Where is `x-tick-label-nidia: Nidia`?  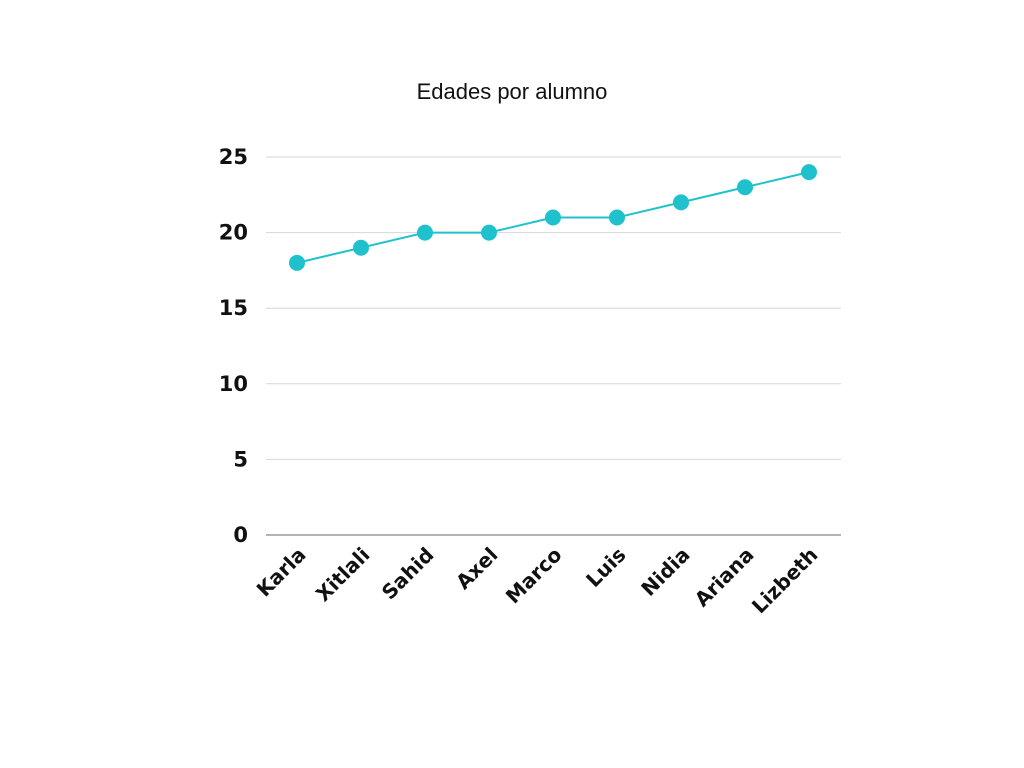
x-tick-label-nidia: Nidia is located at coordinates (665, 572).